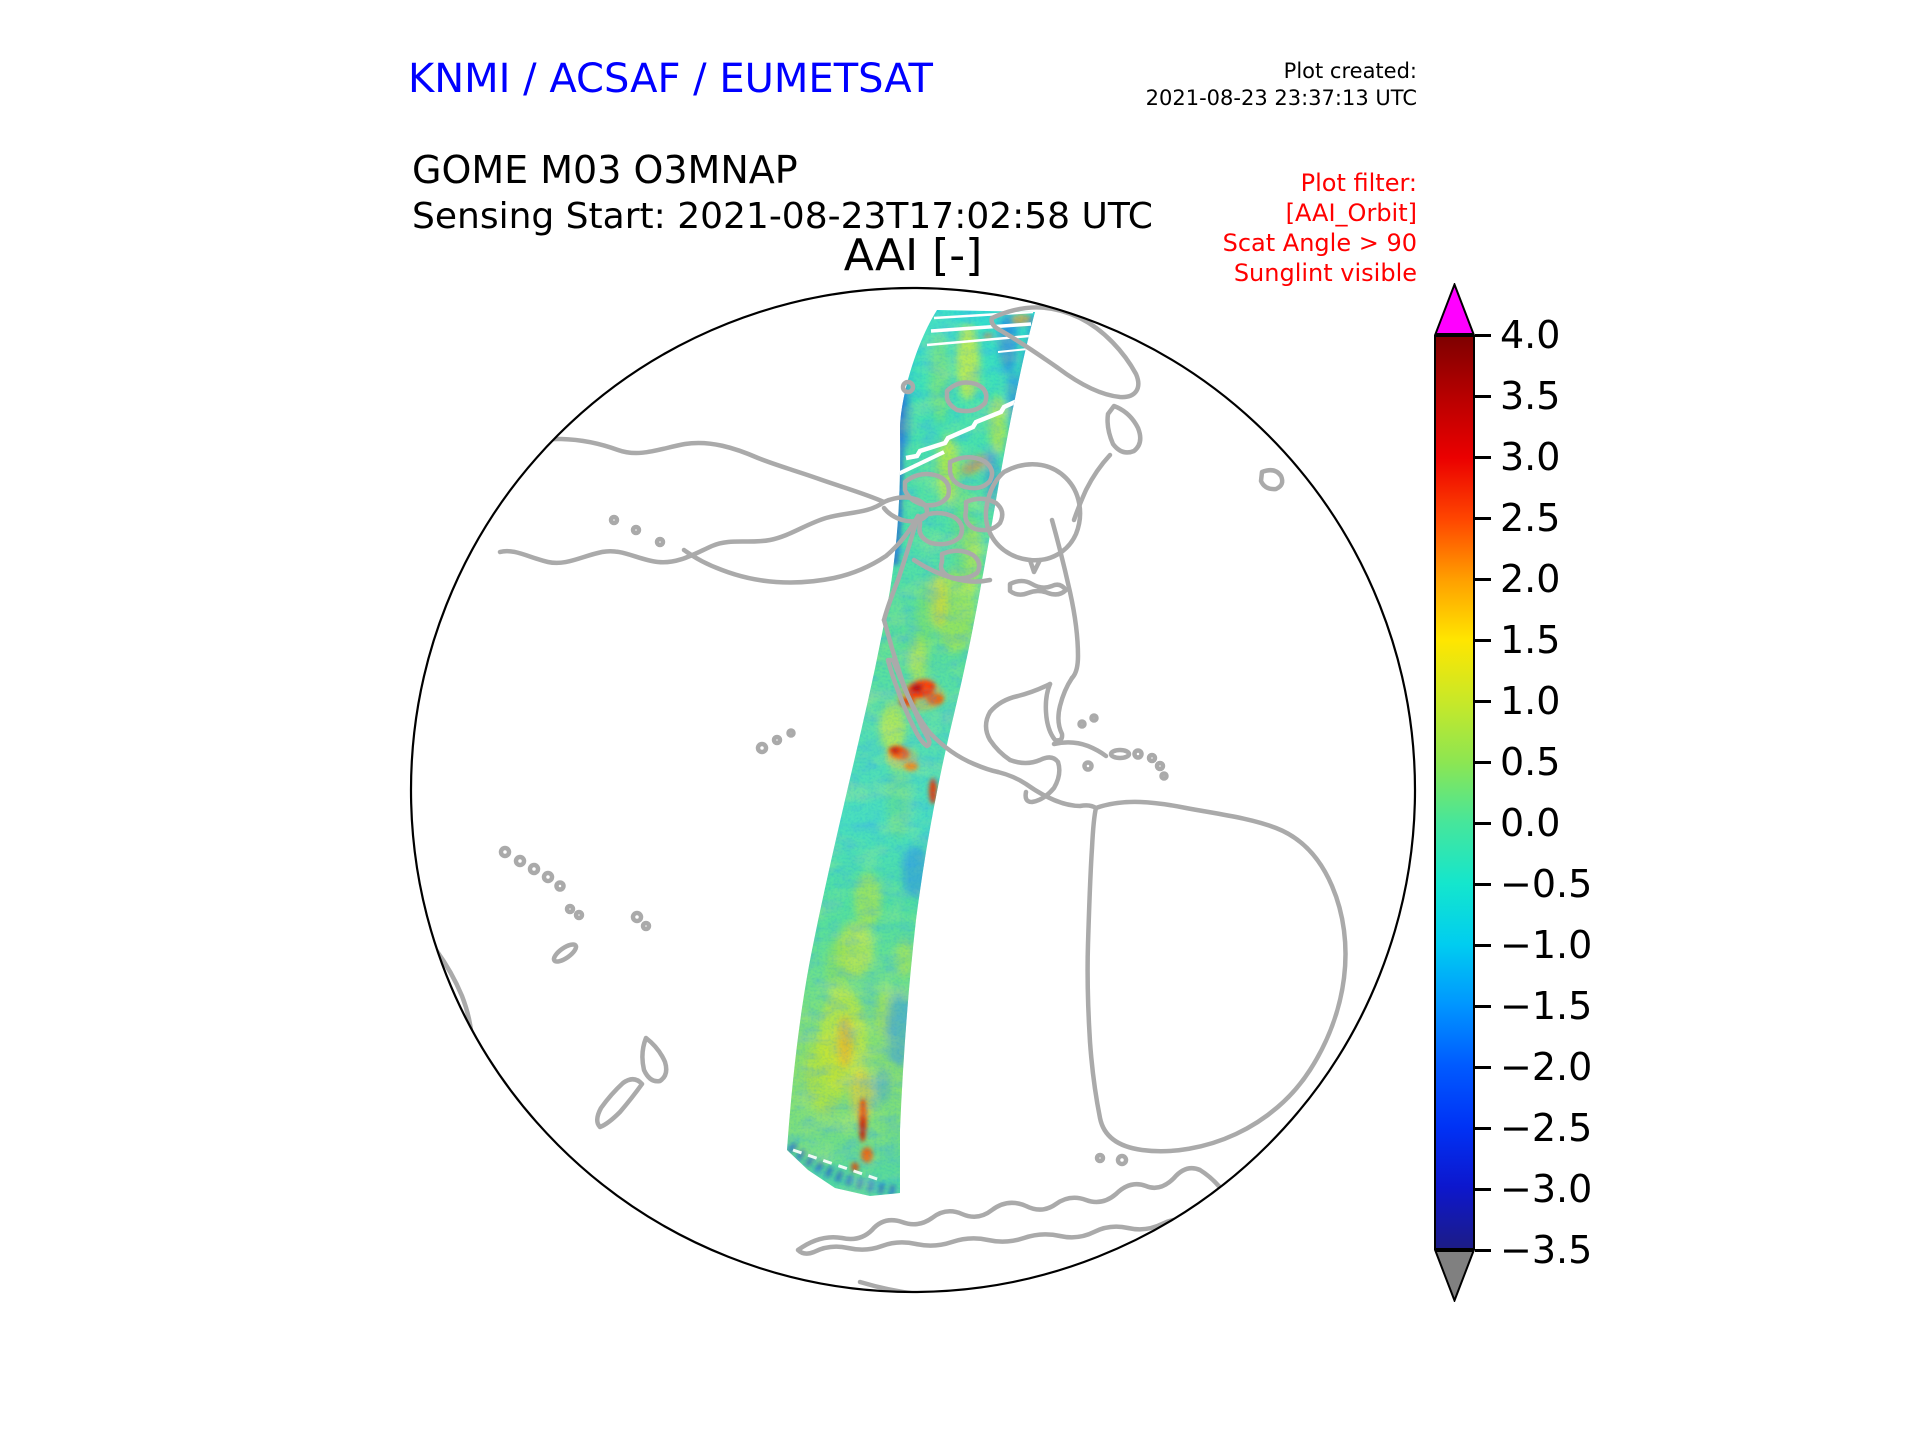  I want to click on colorbar-tick-label: −3.0, so click(1546, 1189).